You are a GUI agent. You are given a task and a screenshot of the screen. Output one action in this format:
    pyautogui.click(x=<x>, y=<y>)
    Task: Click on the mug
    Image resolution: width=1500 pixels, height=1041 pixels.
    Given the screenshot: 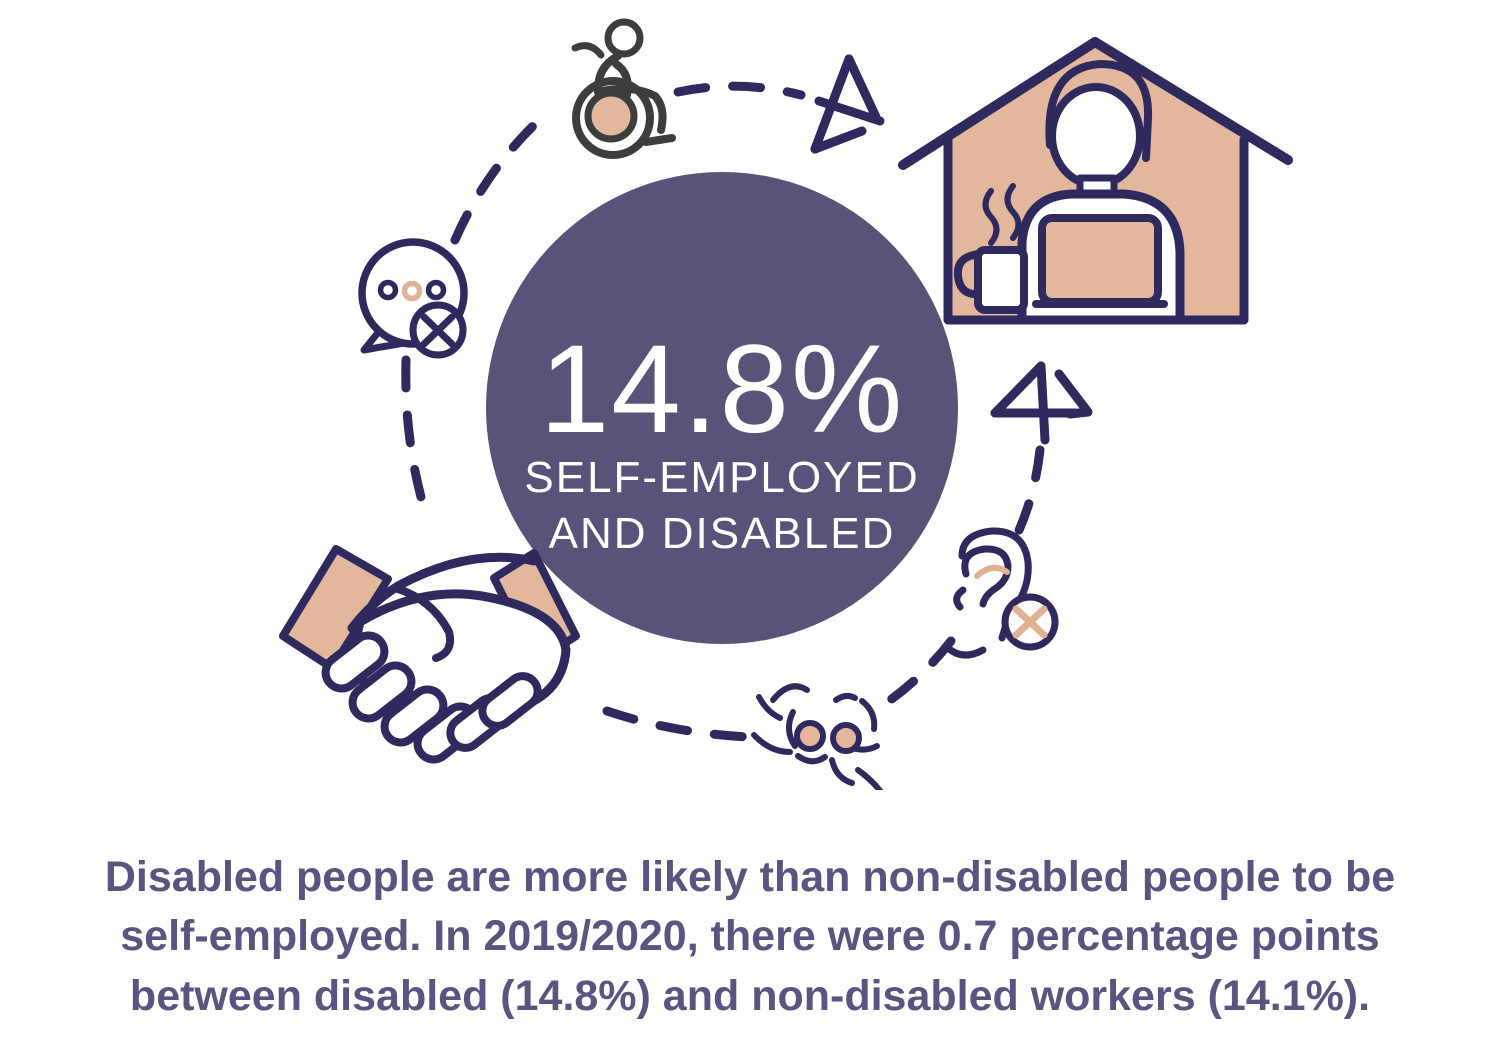 What is the action you would take?
    pyautogui.click(x=1001, y=280)
    